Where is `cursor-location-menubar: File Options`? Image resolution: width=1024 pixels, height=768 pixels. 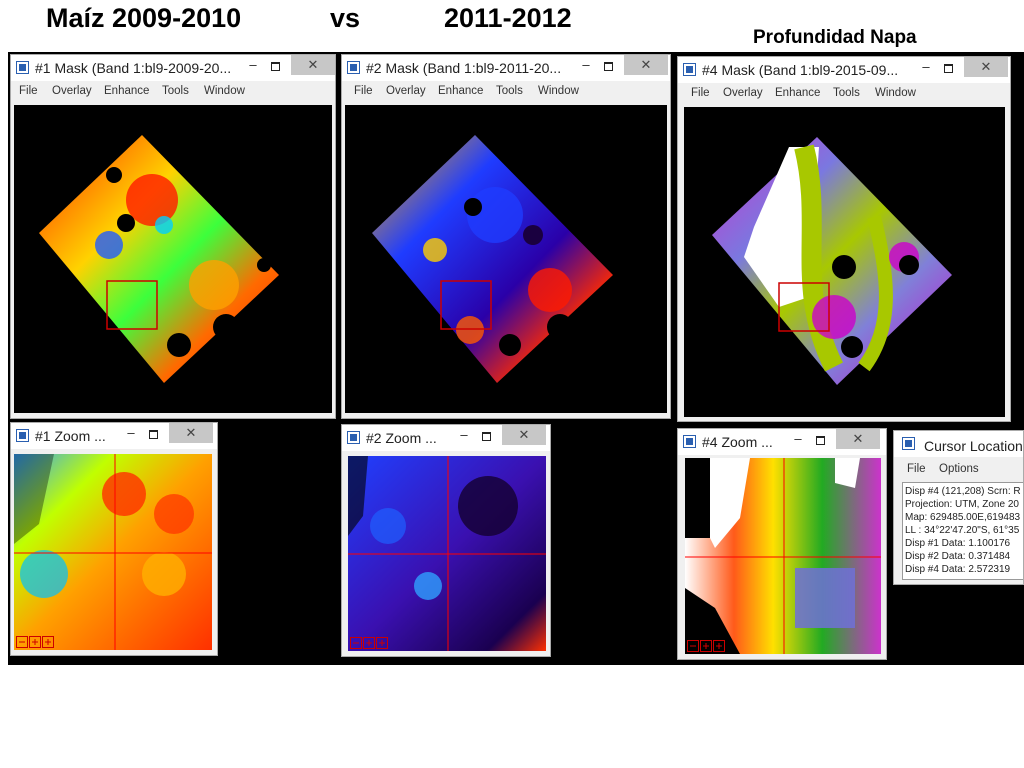
cursor-location-menubar: File Options is located at coordinates (958, 470).